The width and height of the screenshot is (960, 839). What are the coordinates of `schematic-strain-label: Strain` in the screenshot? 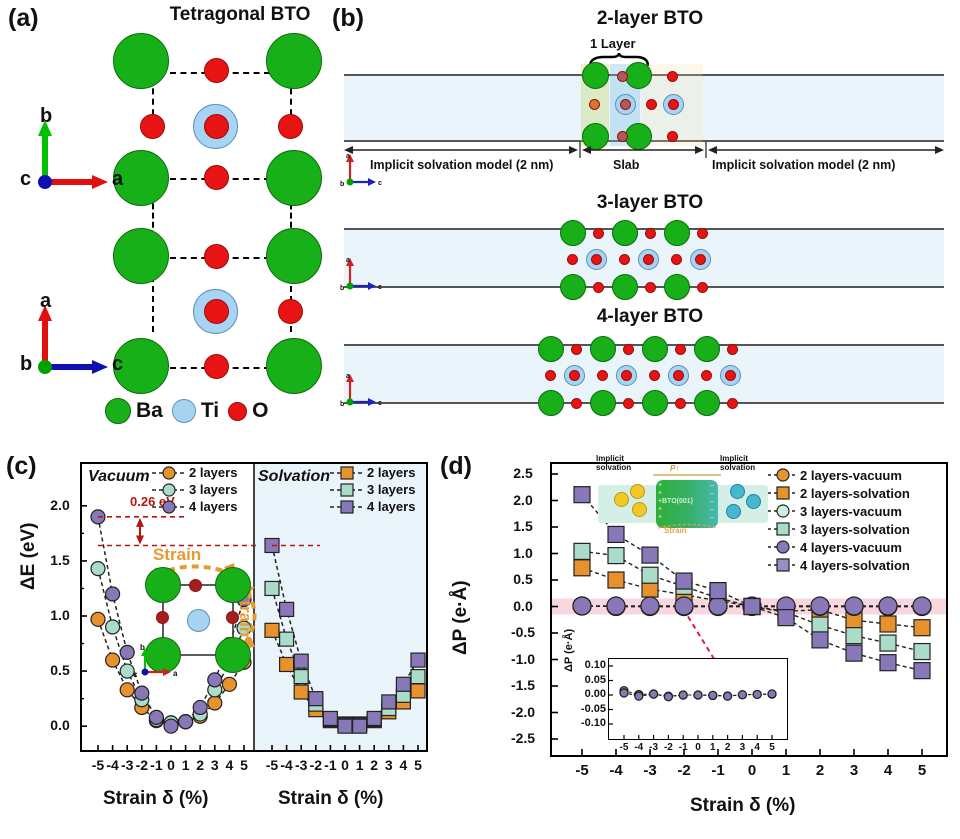 It's located at (675, 530).